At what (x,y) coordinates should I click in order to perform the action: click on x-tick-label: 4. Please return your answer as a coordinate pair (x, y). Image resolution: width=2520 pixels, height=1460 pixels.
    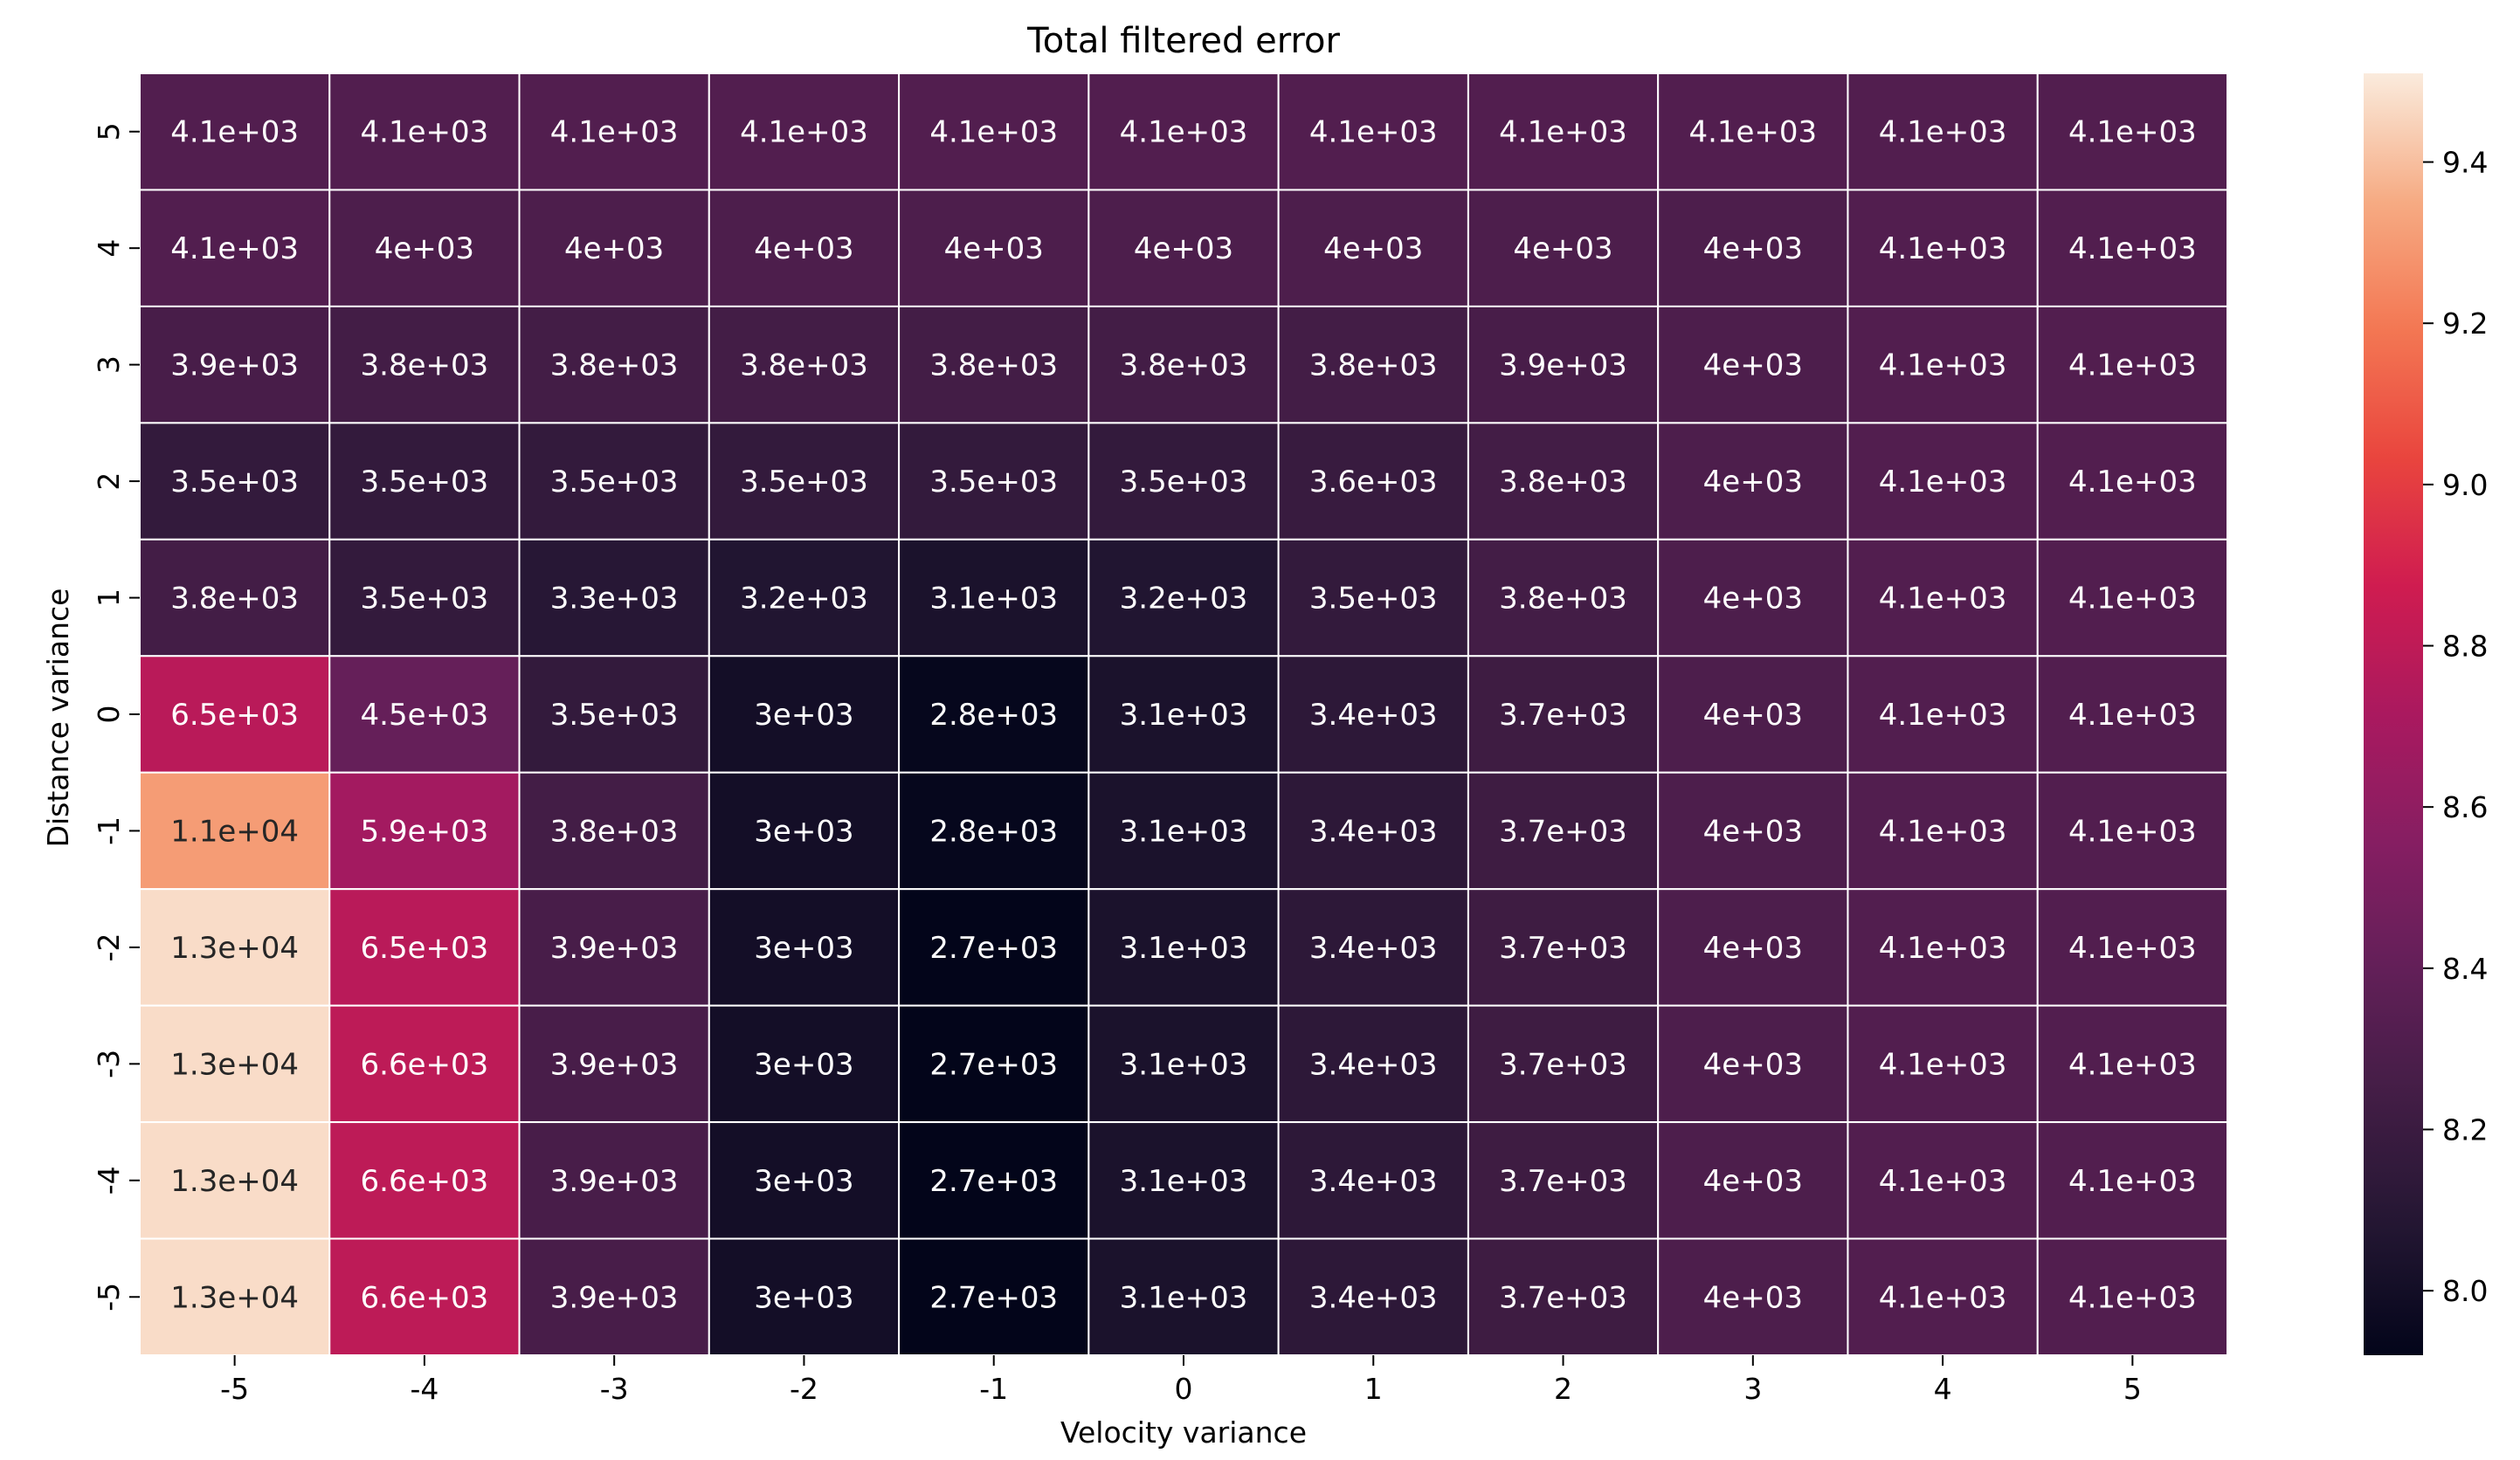
    Looking at the image, I should click on (1943, 1389).